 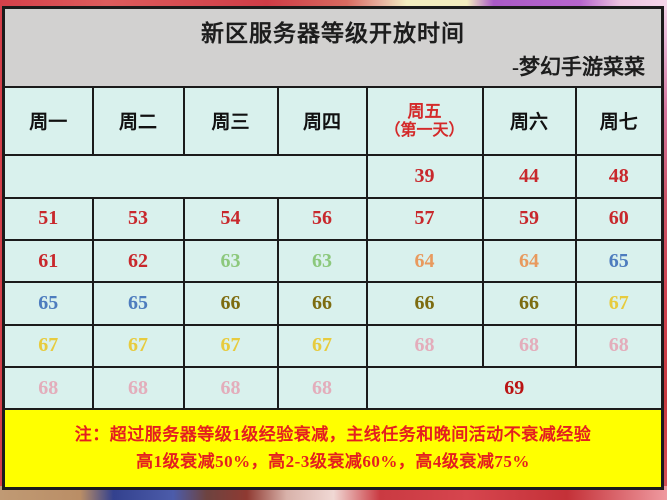 I want to click on level-cell: 51, so click(x=48, y=218).